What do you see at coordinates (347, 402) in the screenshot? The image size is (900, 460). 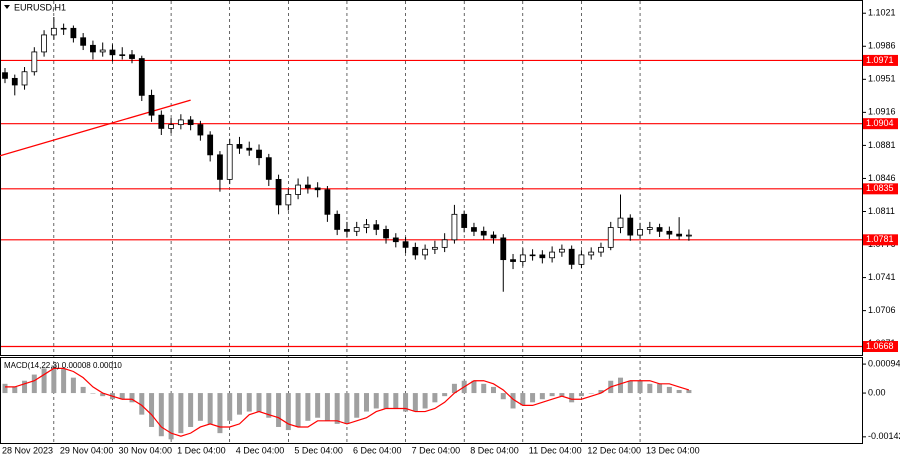 I see `signal-line` at bounding box center [347, 402].